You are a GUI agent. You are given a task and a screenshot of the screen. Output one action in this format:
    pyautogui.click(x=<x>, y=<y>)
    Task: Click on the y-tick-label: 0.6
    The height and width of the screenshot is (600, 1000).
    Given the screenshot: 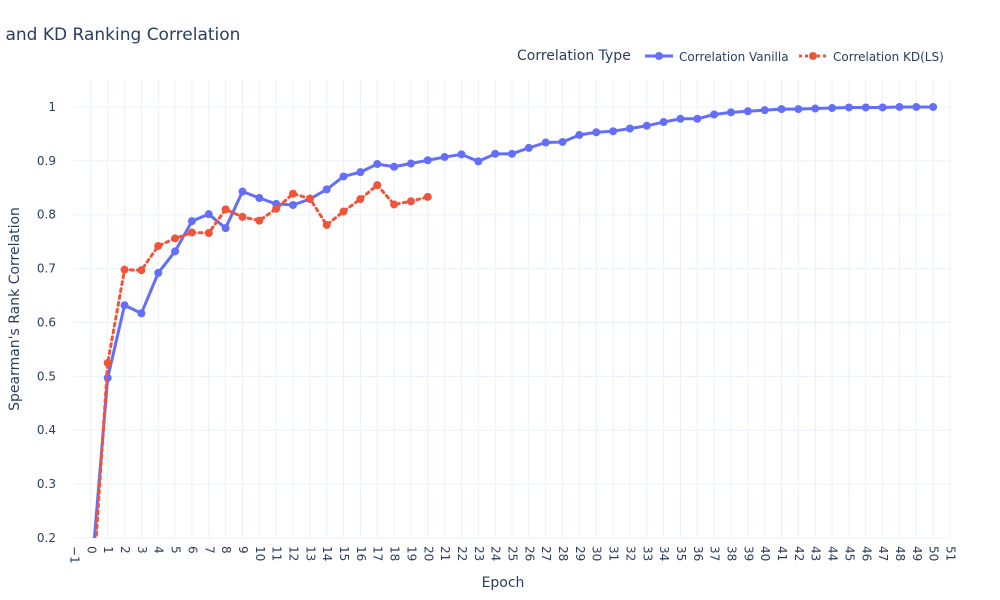 What is the action you would take?
    pyautogui.click(x=46, y=322)
    